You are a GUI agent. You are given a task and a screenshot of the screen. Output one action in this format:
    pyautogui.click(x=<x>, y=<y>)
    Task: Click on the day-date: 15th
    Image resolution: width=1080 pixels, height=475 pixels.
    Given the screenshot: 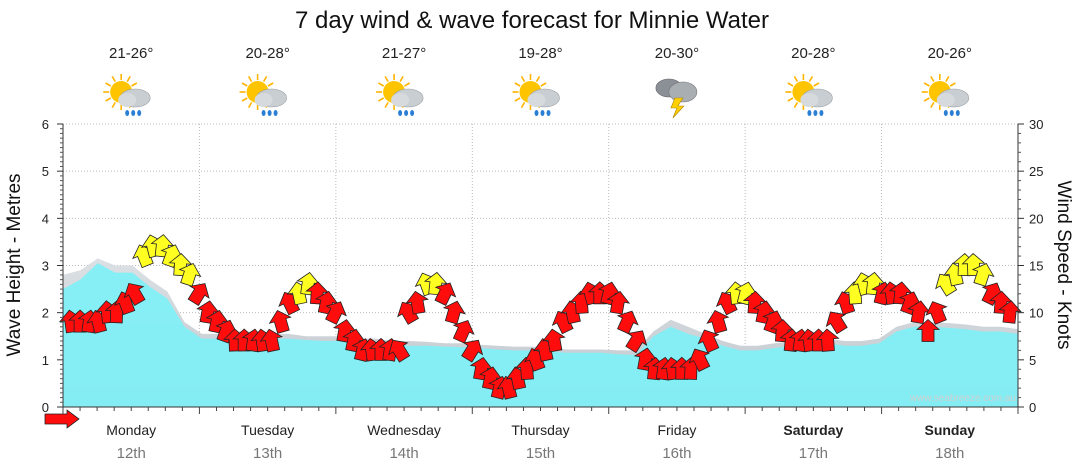 What is the action you would take?
    pyautogui.click(x=540, y=453)
    